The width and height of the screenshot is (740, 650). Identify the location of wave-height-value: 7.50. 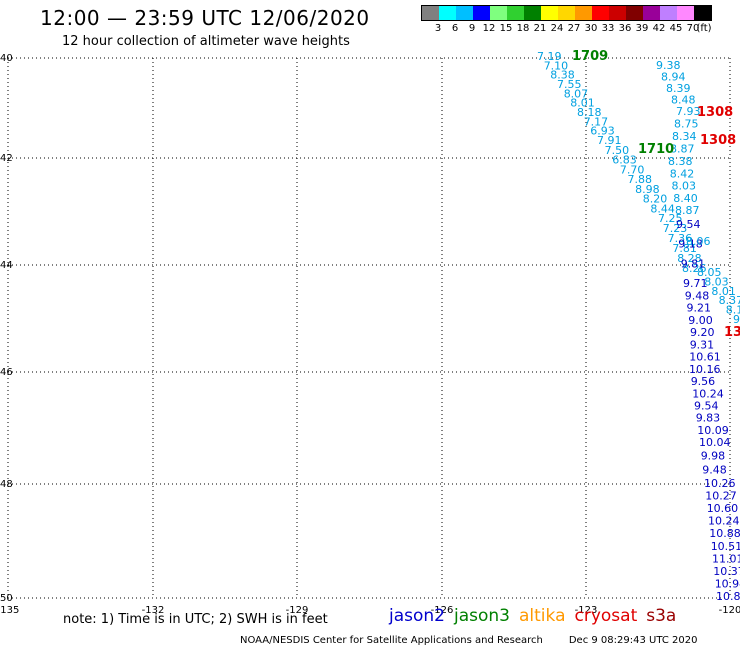
(617, 150).